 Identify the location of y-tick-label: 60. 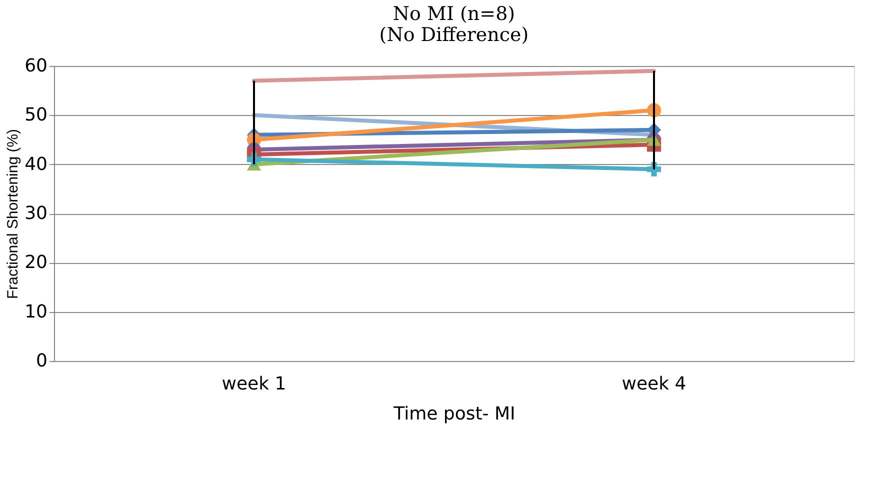
(36, 66).